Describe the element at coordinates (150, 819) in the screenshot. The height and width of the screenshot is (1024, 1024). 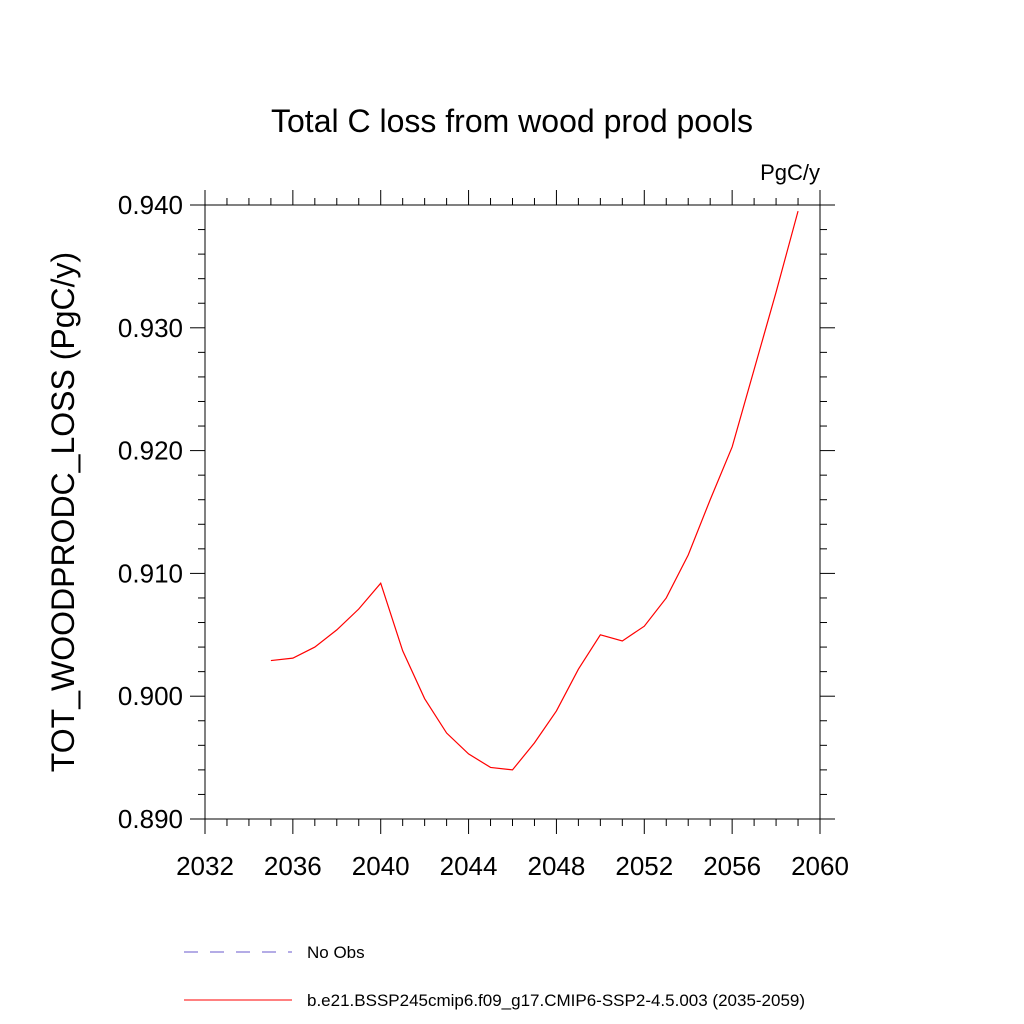
I see `y-tick-label: 0.890` at that location.